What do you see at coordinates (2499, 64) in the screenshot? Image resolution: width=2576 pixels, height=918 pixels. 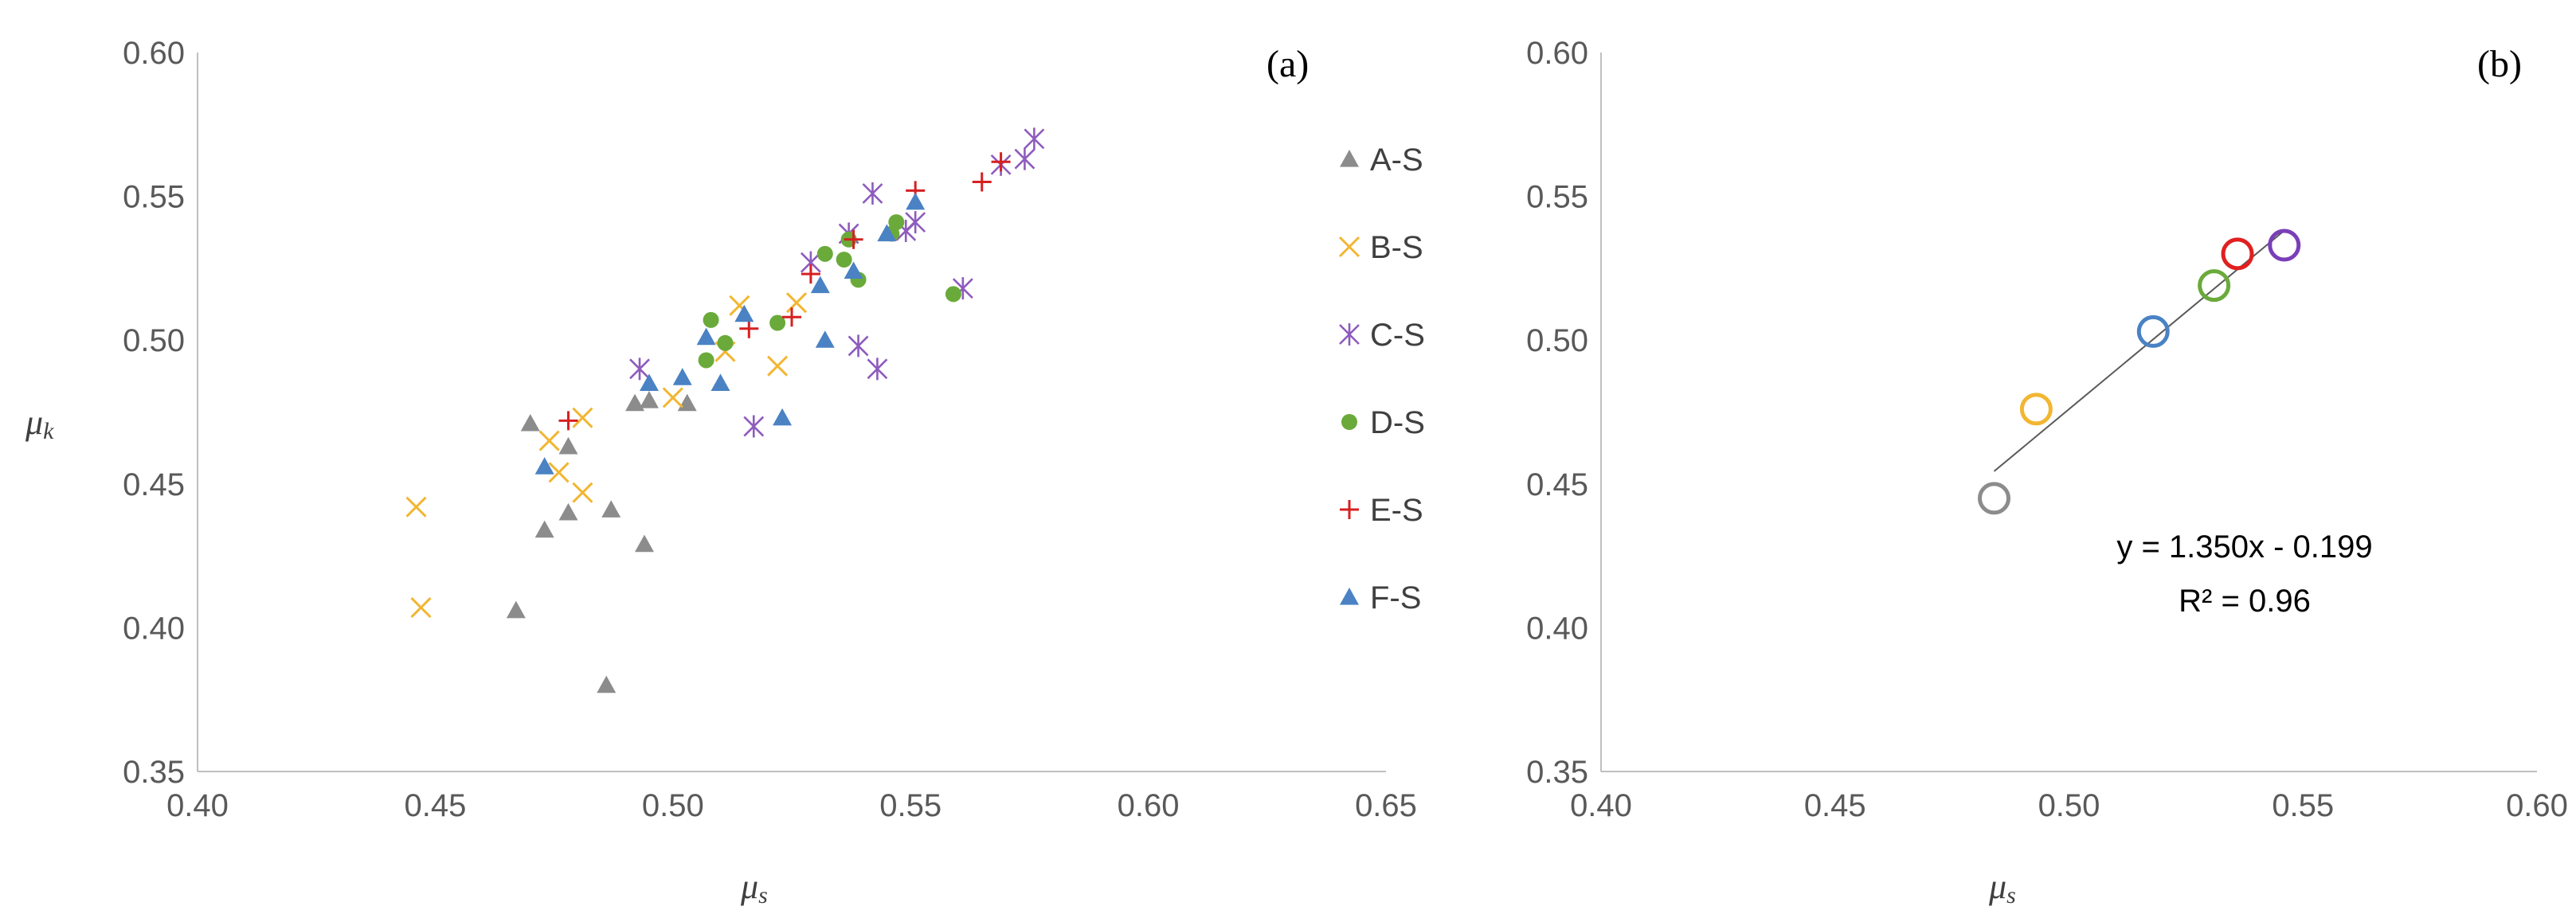 I see `panel-b-label: (b)` at bounding box center [2499, 64].